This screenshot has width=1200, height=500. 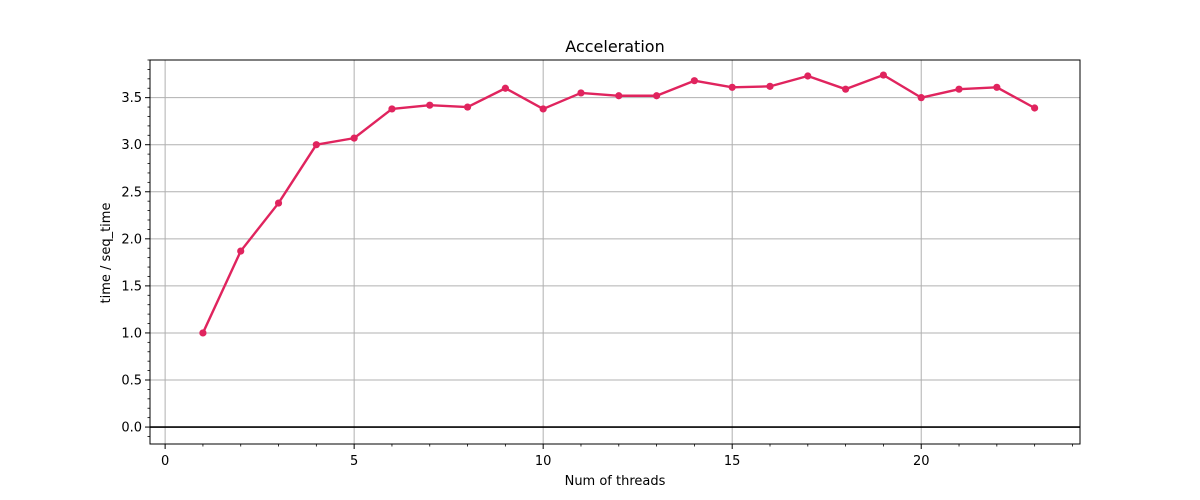 I want to click on y-tick-label: 2.5, so click(x=131, y=192).